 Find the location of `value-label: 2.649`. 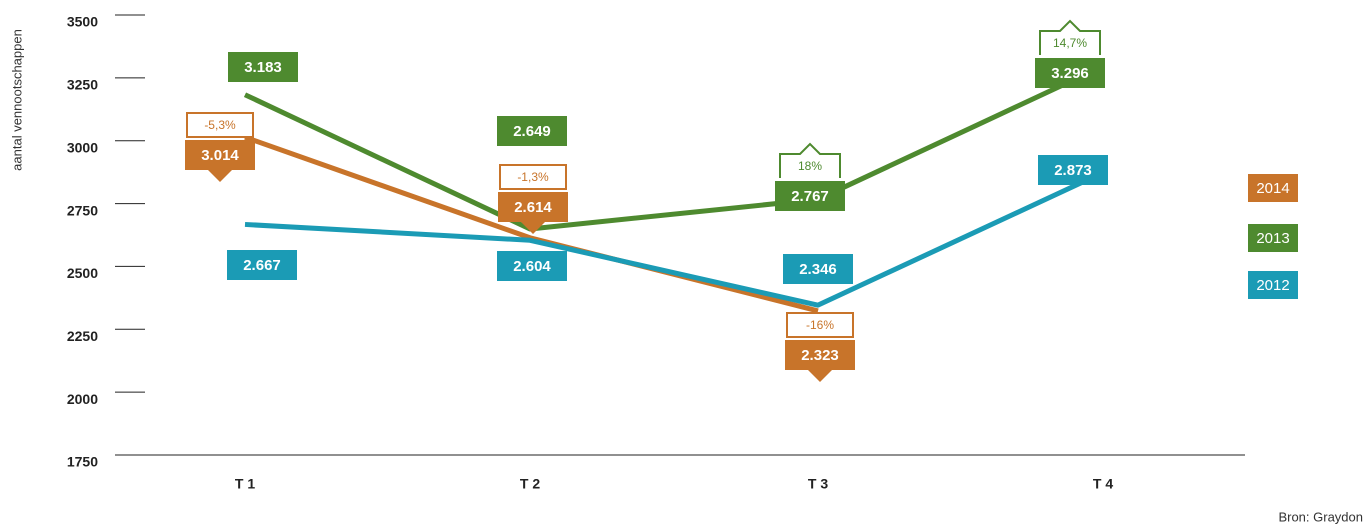

value-label: 2.649 is located at coordinates (532, 131).